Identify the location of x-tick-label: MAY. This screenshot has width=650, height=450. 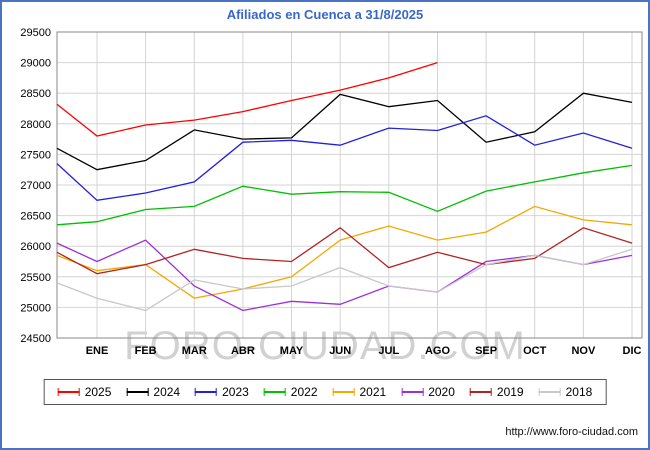
(292, 351).